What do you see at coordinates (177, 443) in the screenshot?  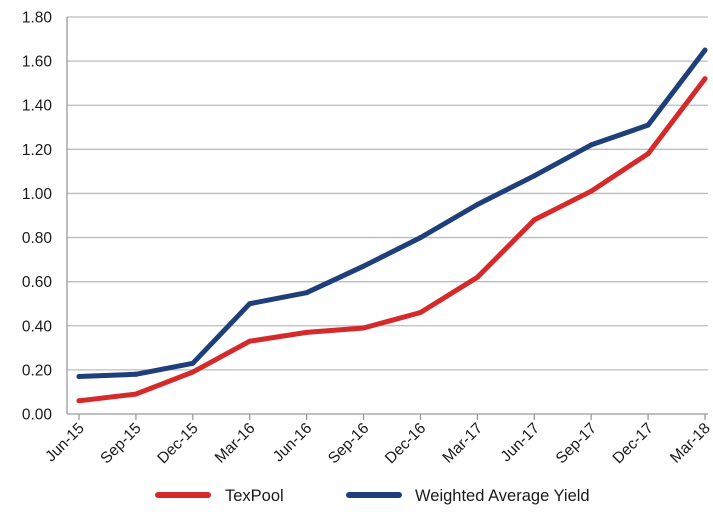 I see `x-tick-label: Dec-15` at bounding box center [177, 443].